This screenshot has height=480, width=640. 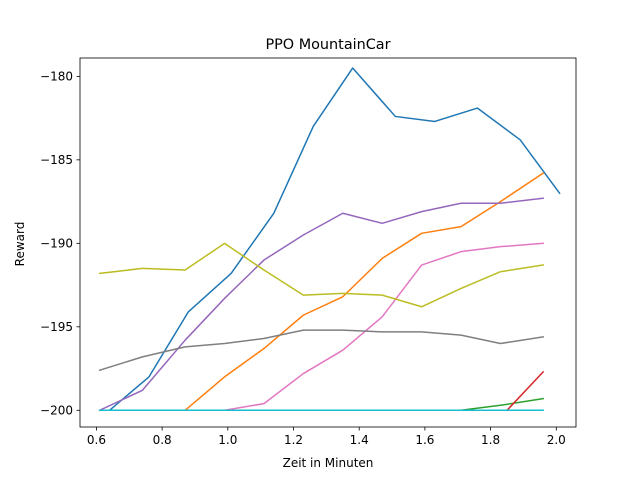 What do you see at coordinates (227, 440) in the screenshot?
I see `x-tick-label: 1.0` at bounding box center [227, 440].